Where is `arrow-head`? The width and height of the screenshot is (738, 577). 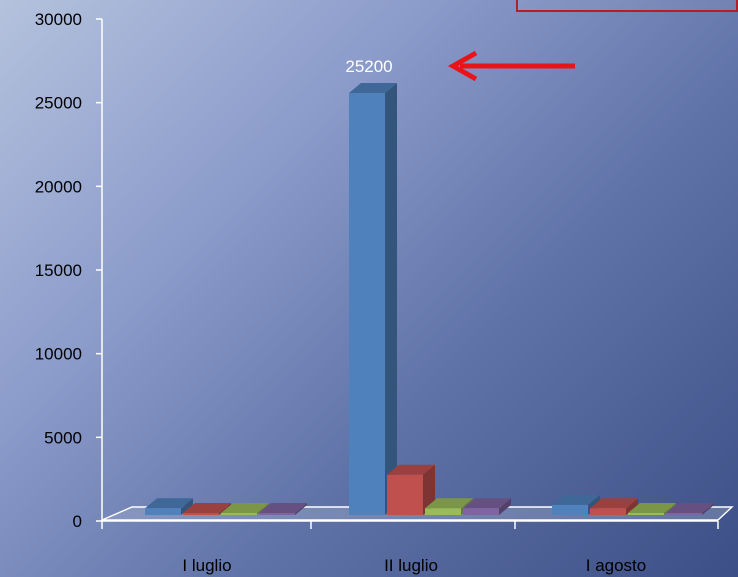 arrow-head is located at coordinates (462, 66).